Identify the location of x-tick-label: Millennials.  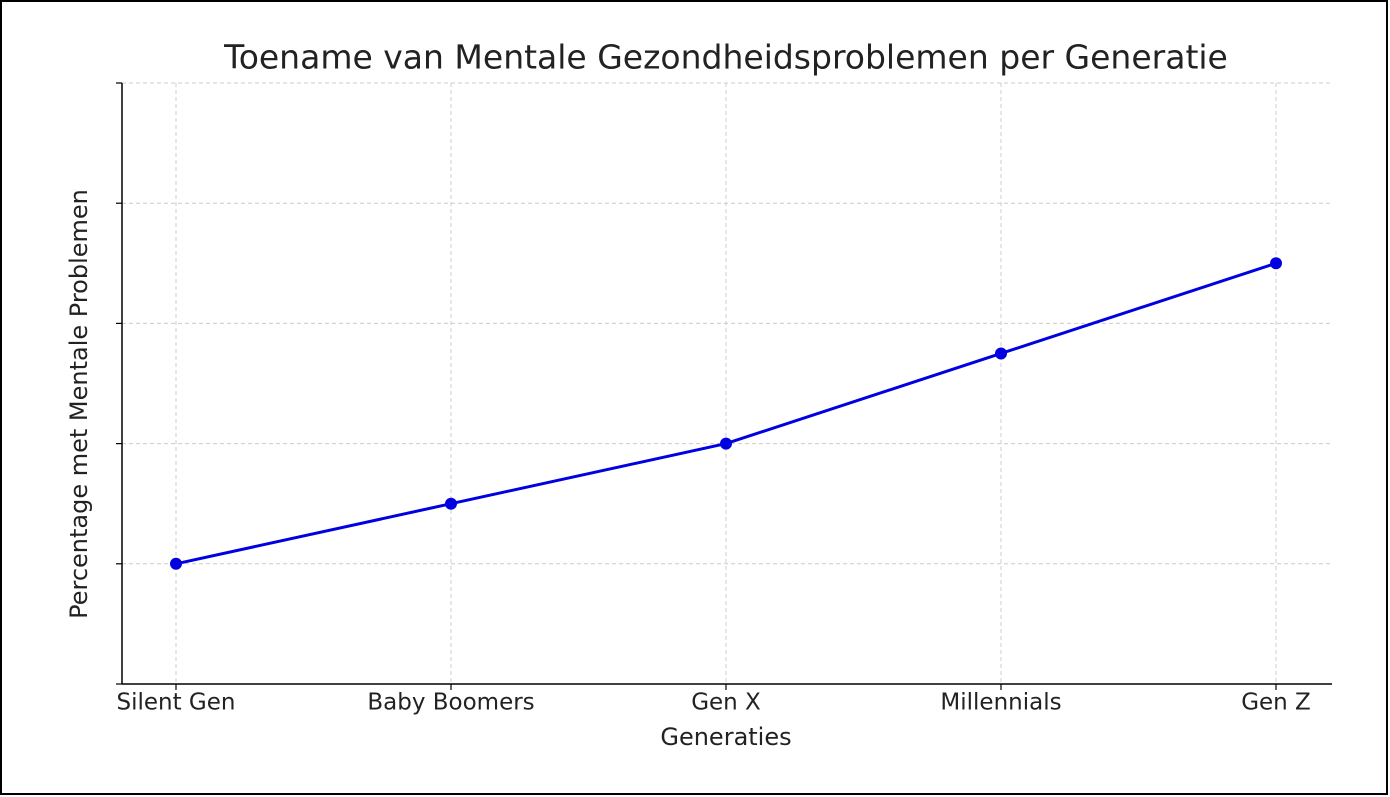
(1000, 703).